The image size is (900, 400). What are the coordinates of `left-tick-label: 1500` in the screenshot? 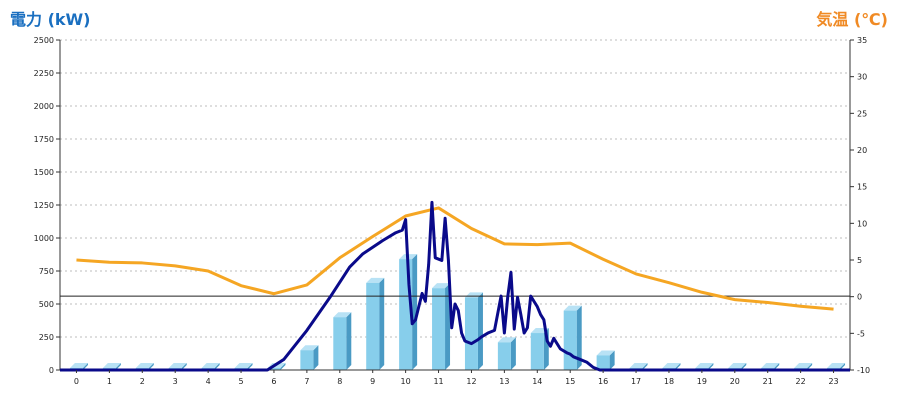 It's located at (44, 172).